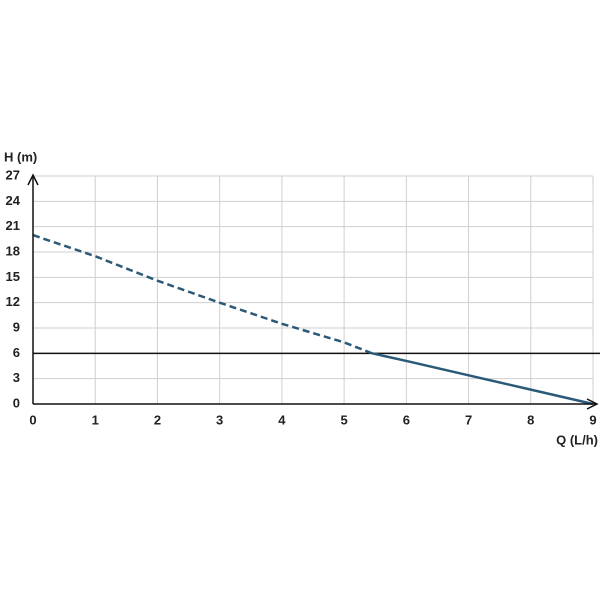 This screenshot has width=600, height=600. Describe the element at coordinates (13, 174) in the screenshot. I see `y-tick-label: 27` at that location.